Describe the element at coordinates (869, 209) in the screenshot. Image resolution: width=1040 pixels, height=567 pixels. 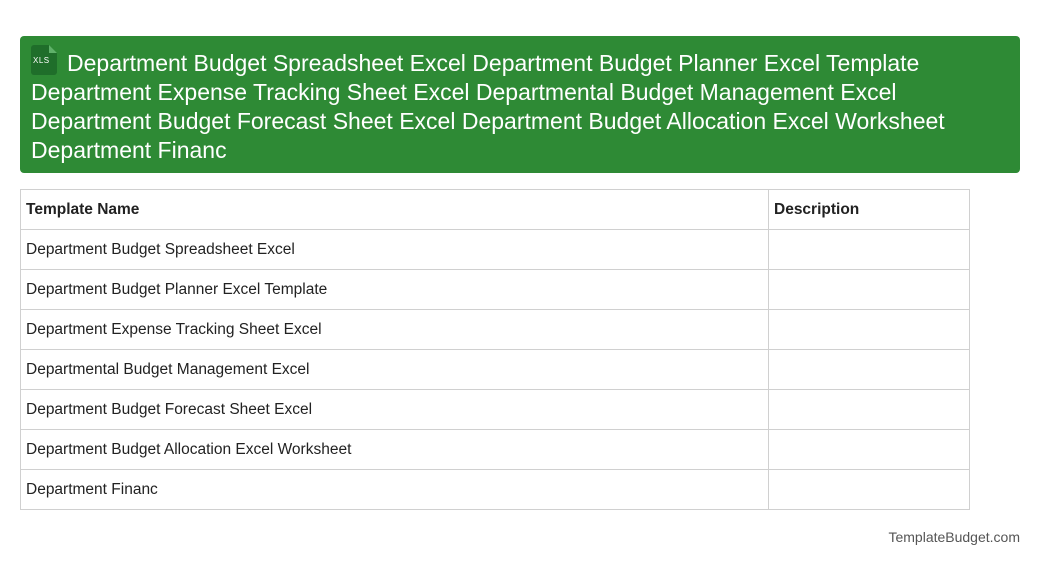
I see `header-cell: Description` at that location.